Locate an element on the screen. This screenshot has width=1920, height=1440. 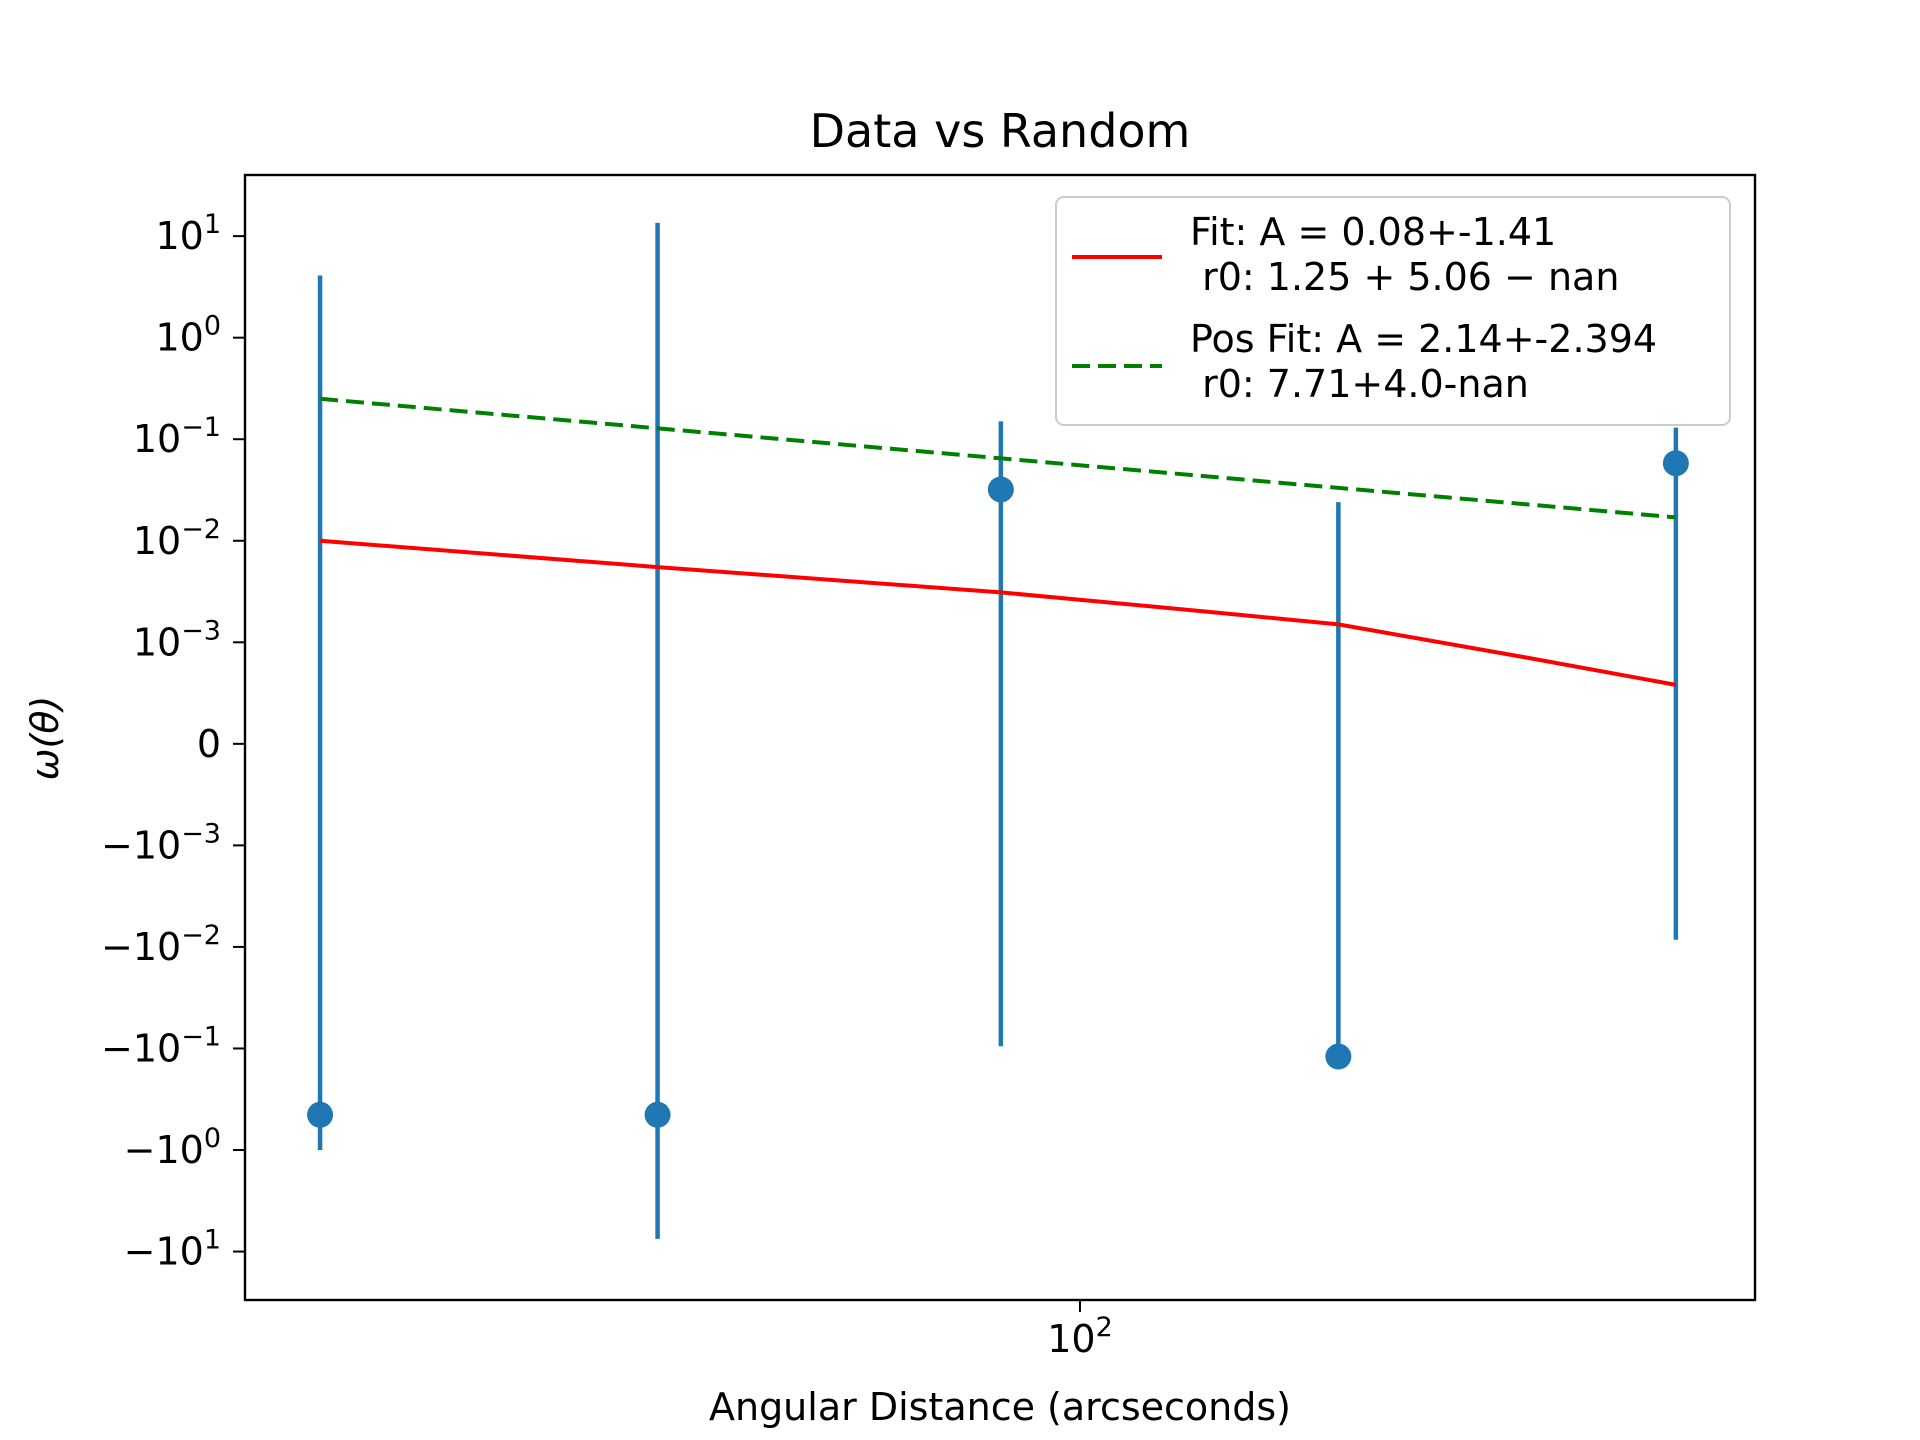
x-tick-label: 102 is located at coordinates (1080, 1336).